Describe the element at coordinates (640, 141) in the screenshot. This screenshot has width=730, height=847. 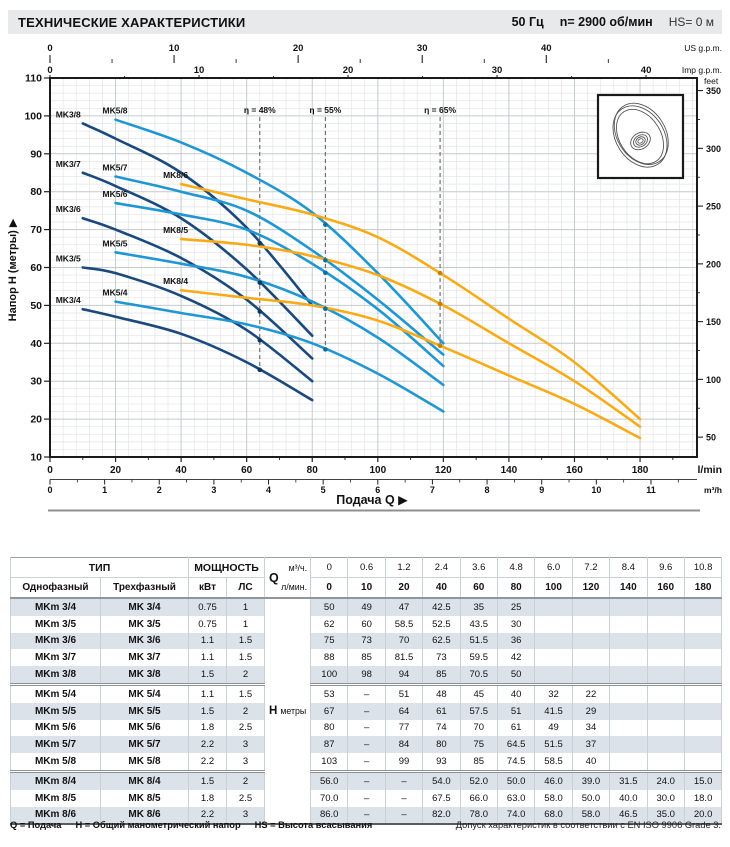
I see `impeller-ellipse` at that location.